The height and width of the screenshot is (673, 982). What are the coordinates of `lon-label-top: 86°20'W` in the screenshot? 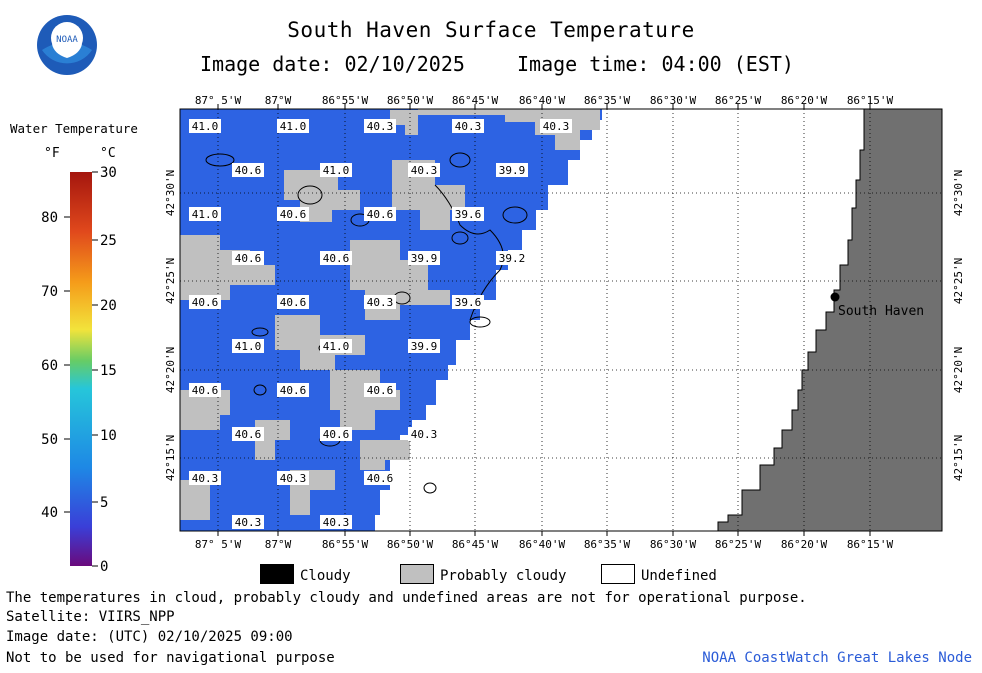 It's located at (804, 100).